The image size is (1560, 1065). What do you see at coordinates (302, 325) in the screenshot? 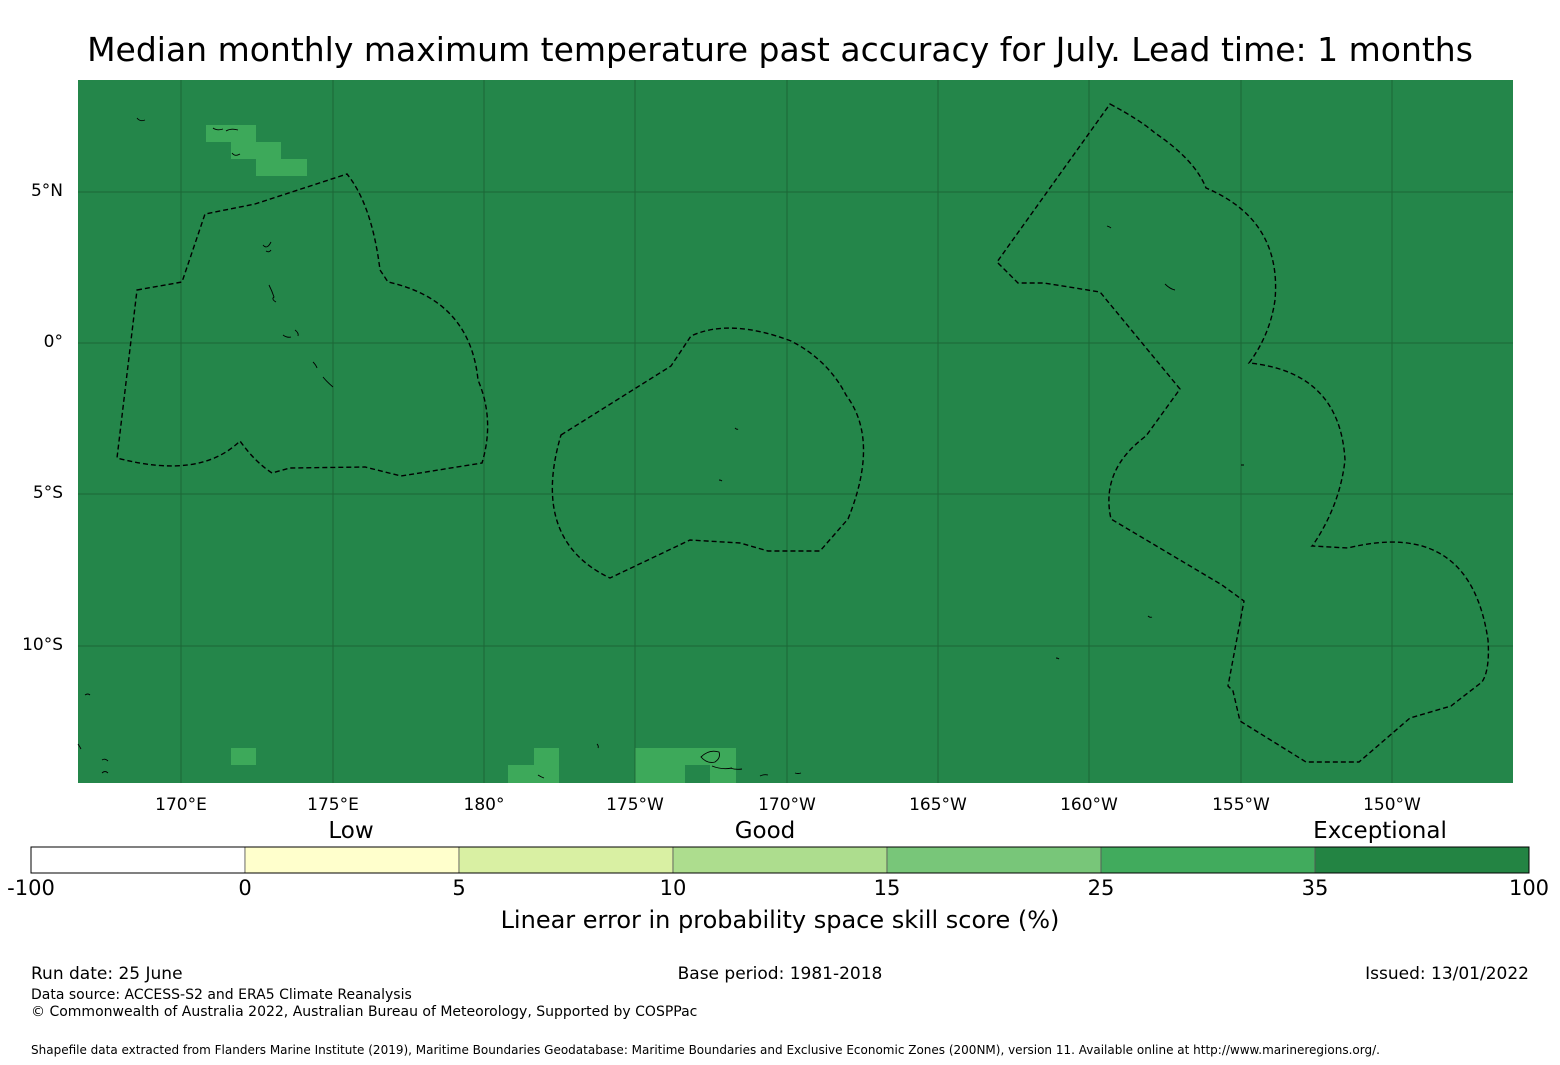
I see `eez-boundary-kiribati-gilbert` at bounding box center [302, 325].